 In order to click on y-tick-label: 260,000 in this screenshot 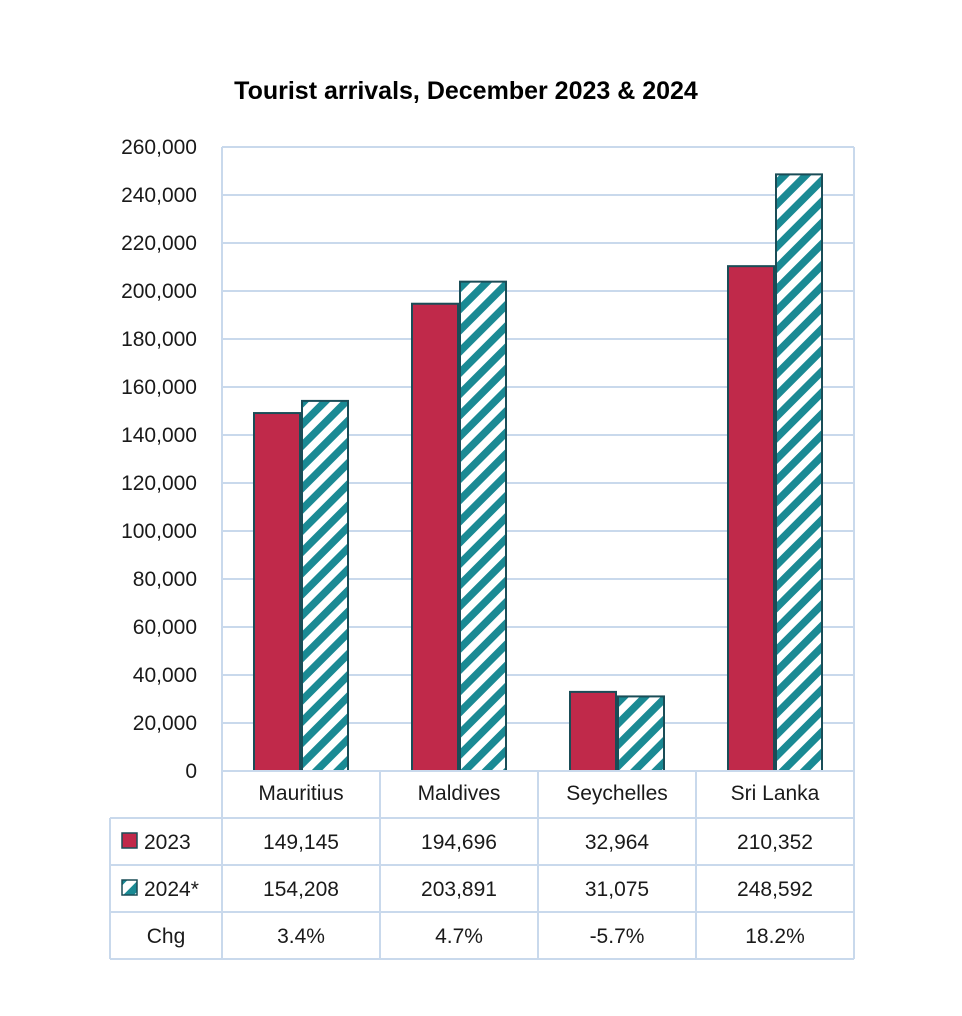, I will do `click(159, 147)`.